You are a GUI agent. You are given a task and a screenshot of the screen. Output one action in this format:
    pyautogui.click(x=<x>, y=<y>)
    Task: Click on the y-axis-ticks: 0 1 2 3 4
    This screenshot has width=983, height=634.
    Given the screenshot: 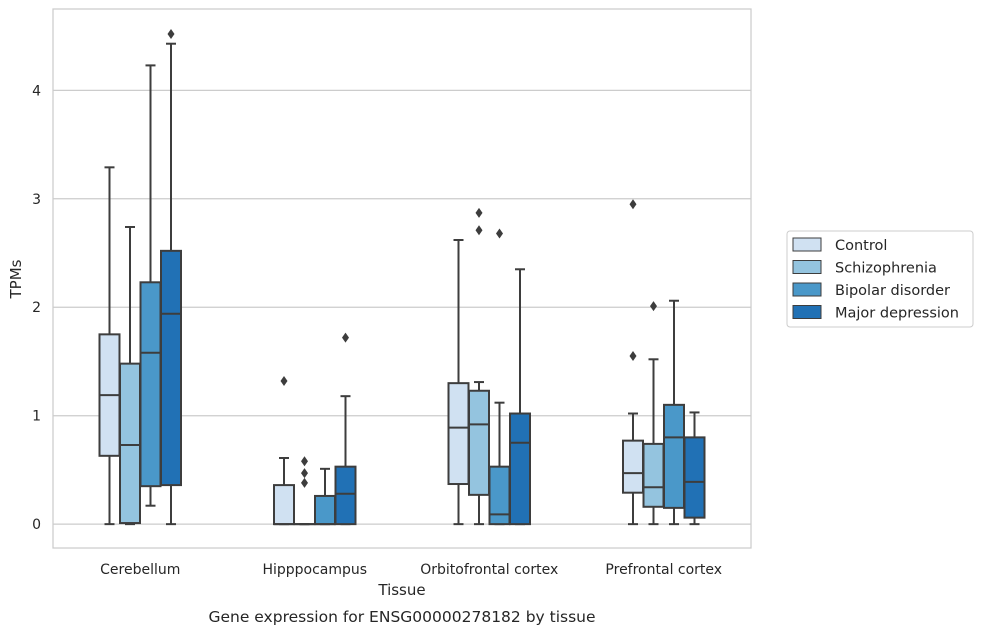 What is the action you would take?
    pyautogui.click(x=36, y=308)
    